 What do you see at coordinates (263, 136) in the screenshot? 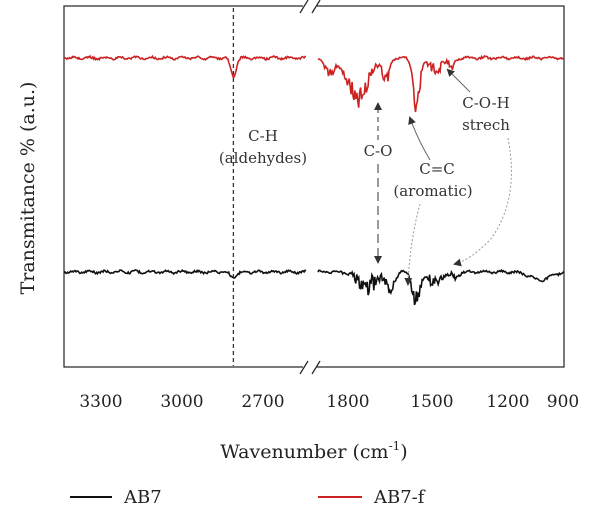
I see `annotation-ch-line1: C-H` at bounding box center [263, 136].